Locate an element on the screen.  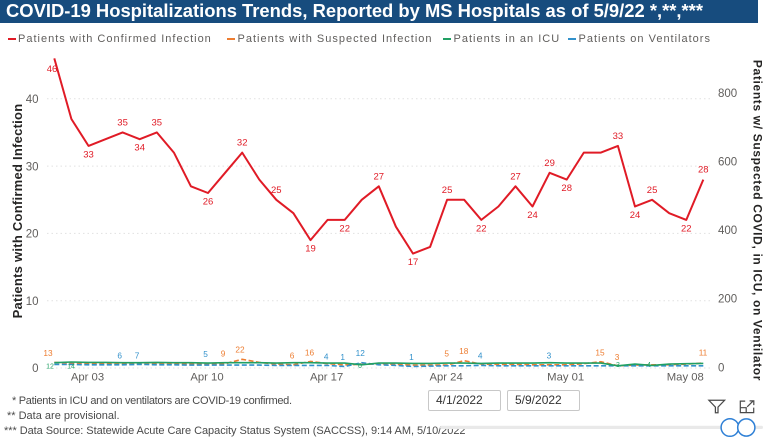
svg-text: 34 is located at coordinates (139, 148).